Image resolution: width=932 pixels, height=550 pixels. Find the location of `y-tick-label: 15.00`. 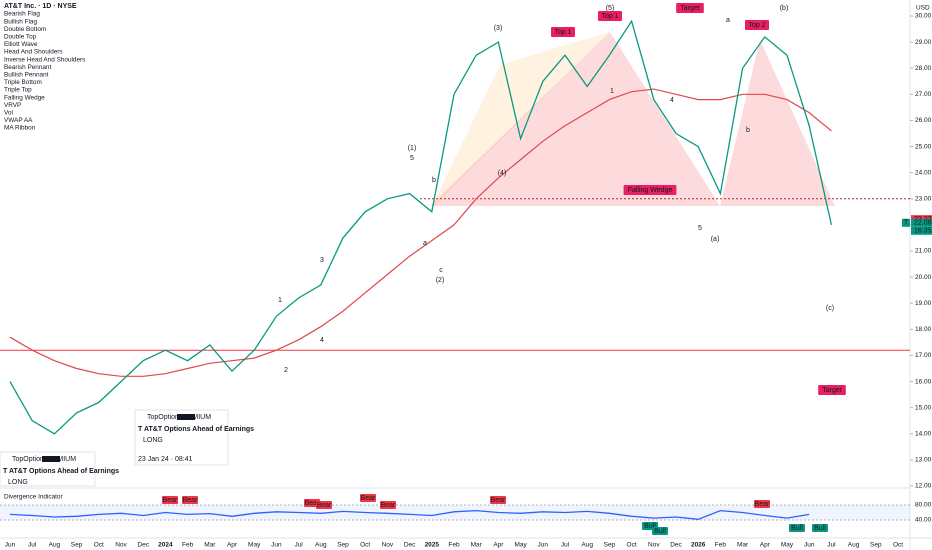

y-tick-label: 15.00 is located at coordinates (923, 407).